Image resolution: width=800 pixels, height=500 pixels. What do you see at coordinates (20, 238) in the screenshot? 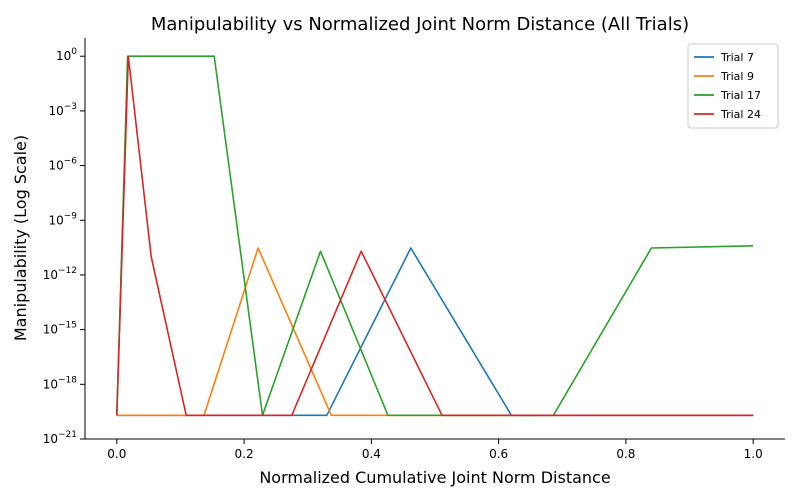
I see `y-axis-label: Manipulability (Log Scale)` at bounding box center [20, 238].